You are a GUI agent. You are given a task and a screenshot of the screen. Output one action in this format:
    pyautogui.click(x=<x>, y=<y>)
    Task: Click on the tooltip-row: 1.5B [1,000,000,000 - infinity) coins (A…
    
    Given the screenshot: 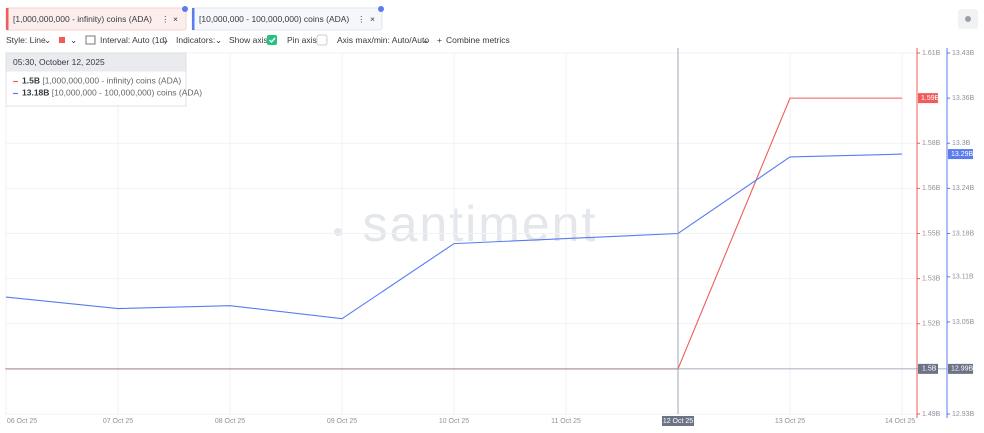 What is the action you would take?
    pyautogui.click(x=101, y=81)
    